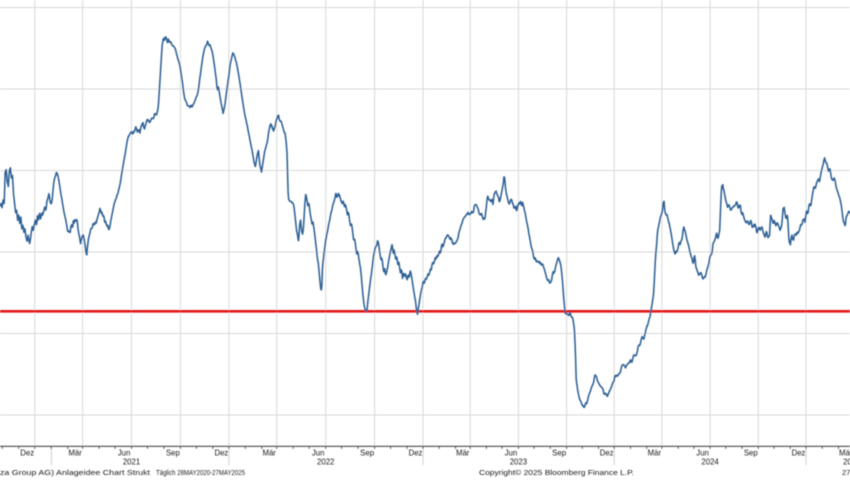  Describe the element at coordinates (518, 462) in the screenshot. I see `svg-text: 2023` at that location.